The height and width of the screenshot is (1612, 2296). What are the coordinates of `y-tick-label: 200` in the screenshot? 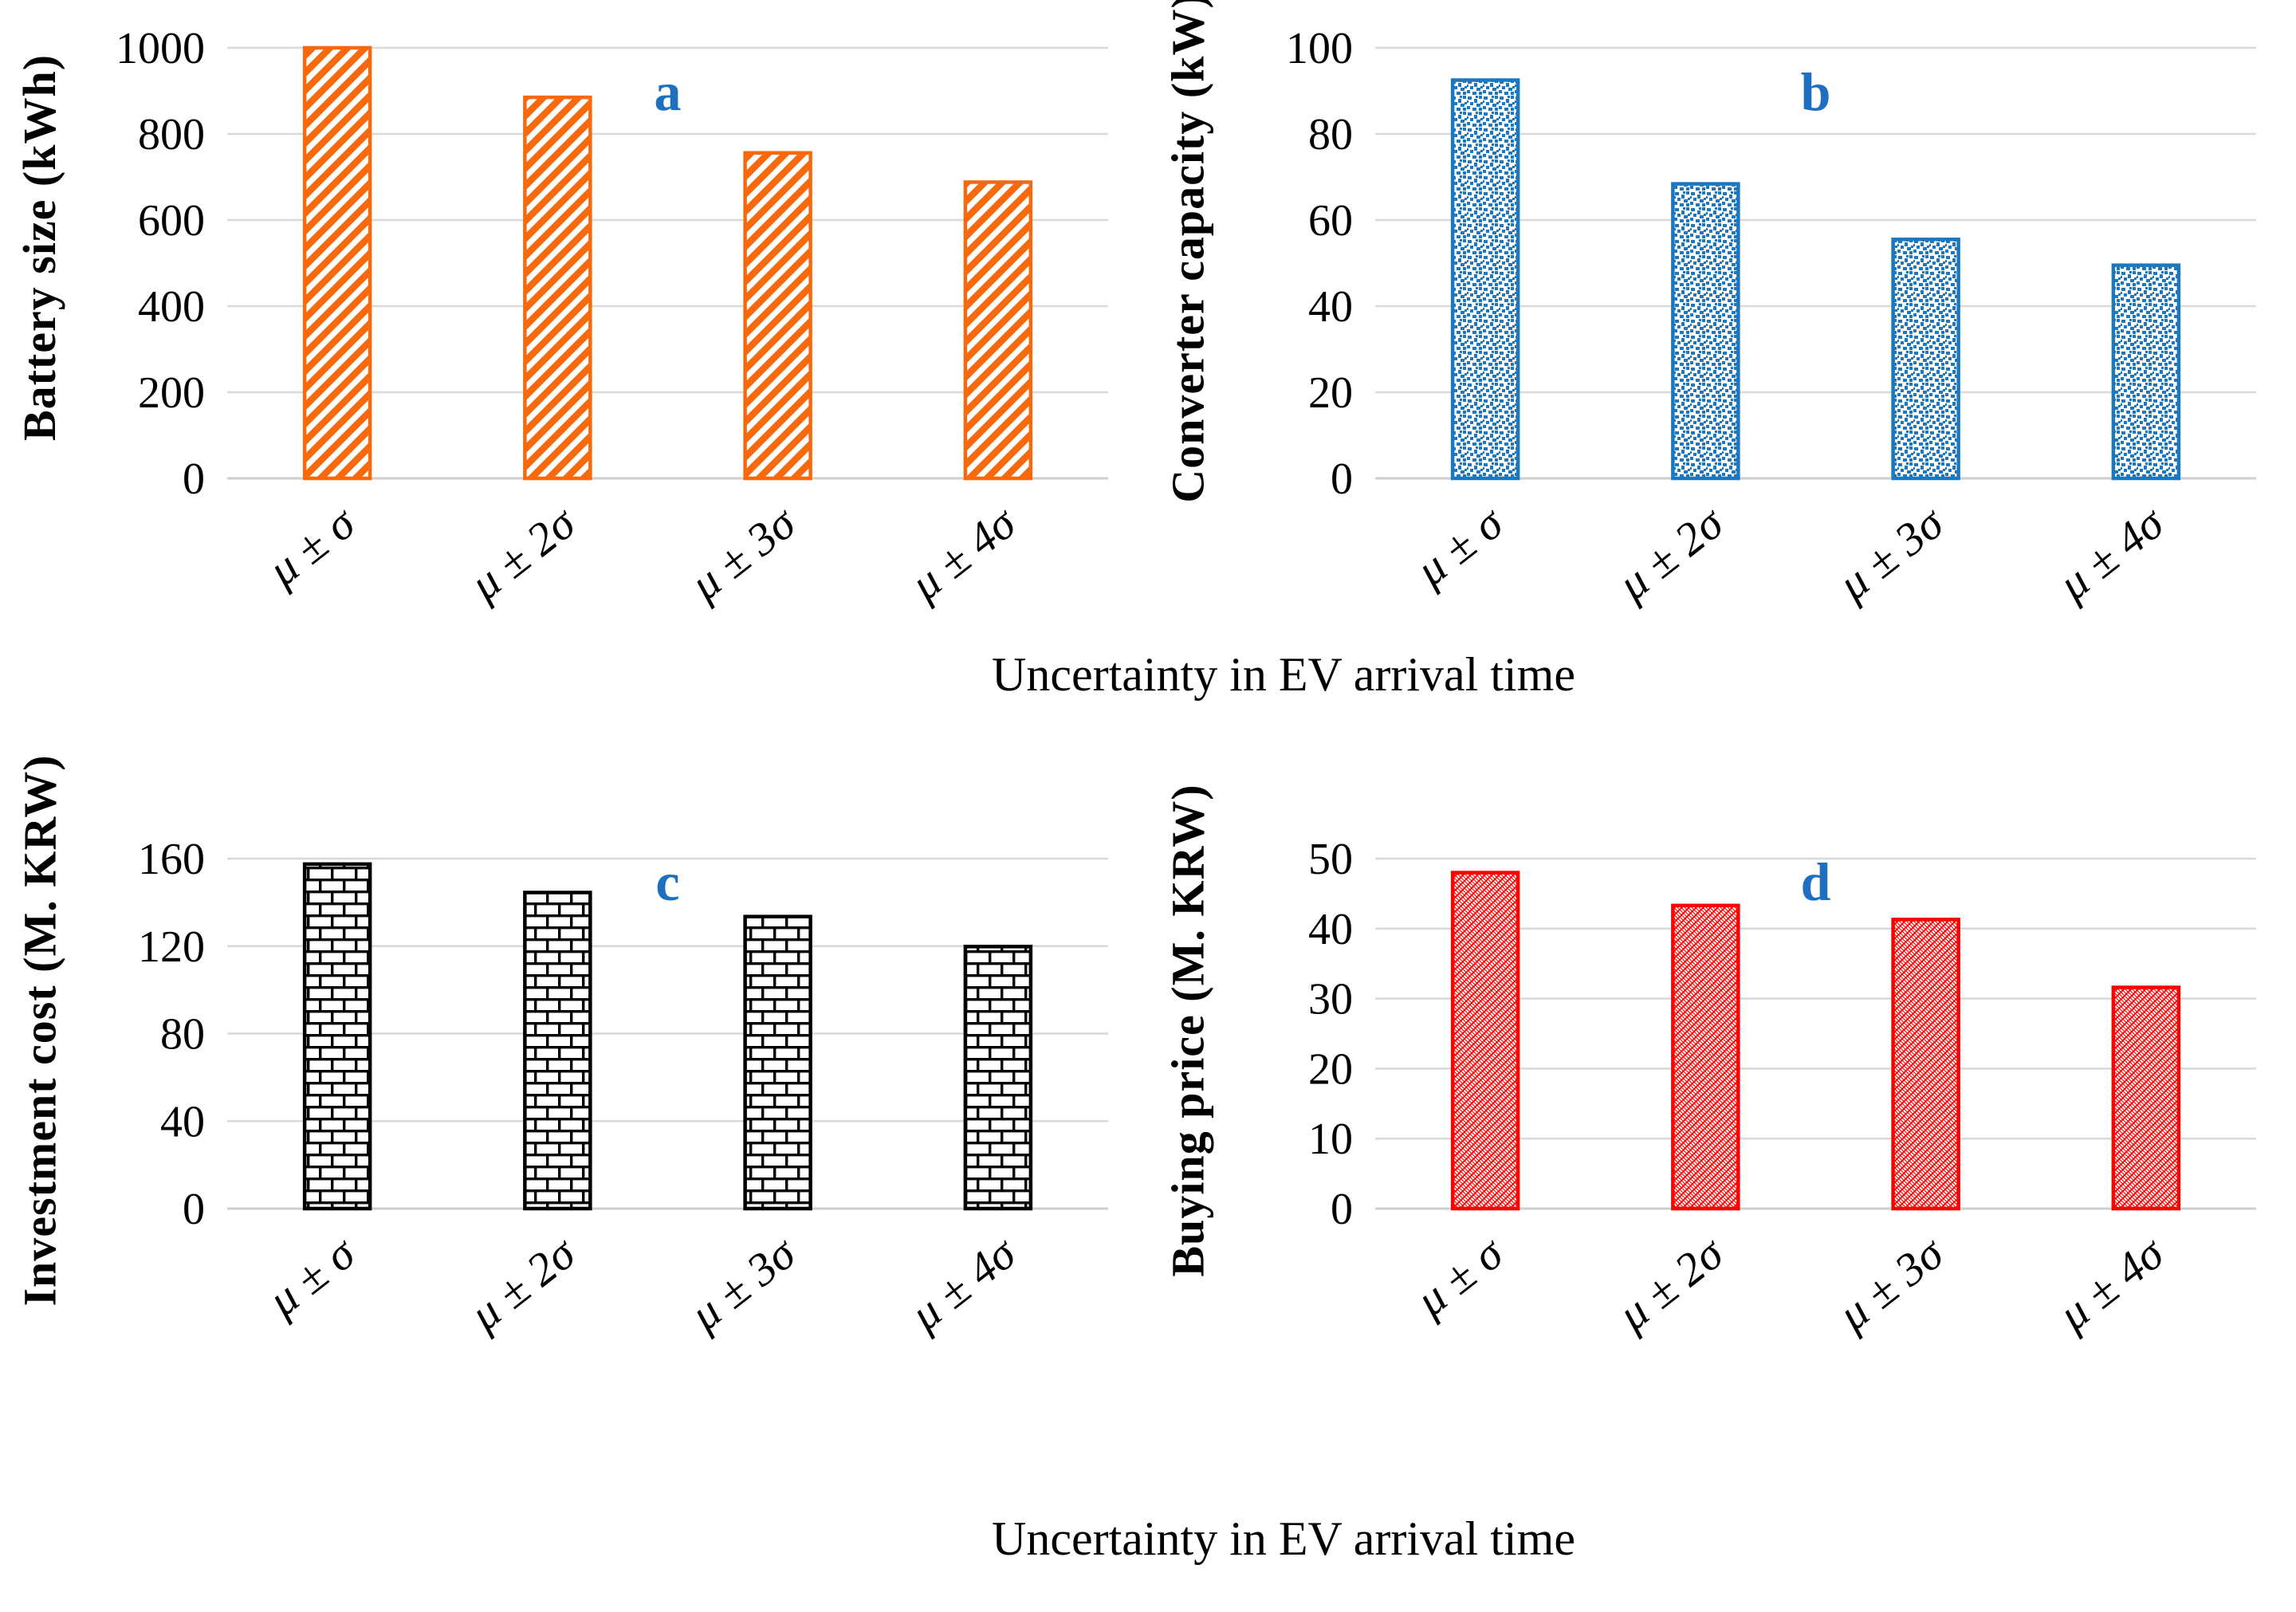 It's located at (171, 393).